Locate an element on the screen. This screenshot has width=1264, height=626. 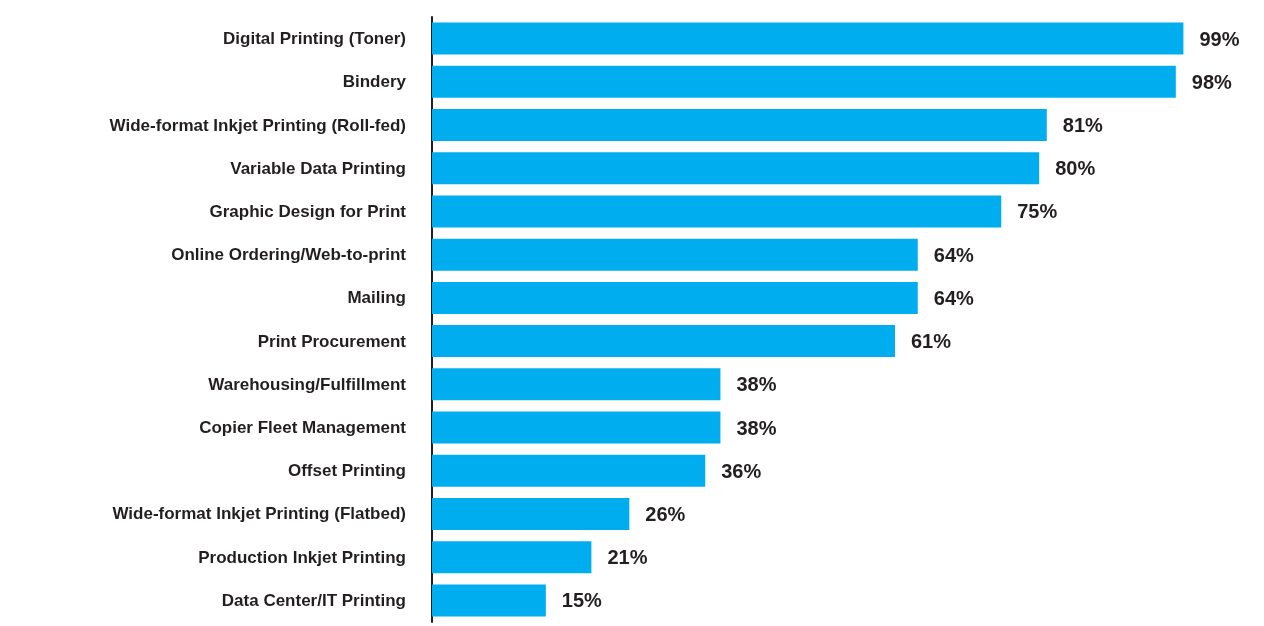
y-tick-label: Print Procurement is located at coordinates (332, 341).